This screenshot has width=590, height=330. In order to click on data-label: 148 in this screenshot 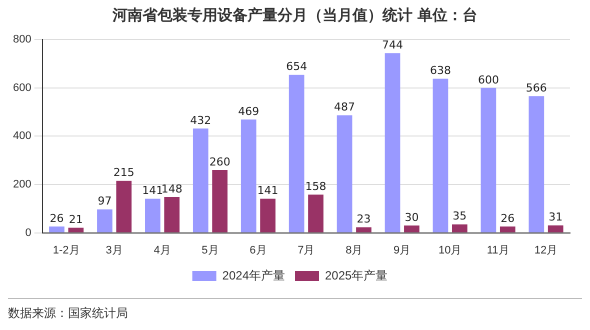, I will do `click(171, 189)`.